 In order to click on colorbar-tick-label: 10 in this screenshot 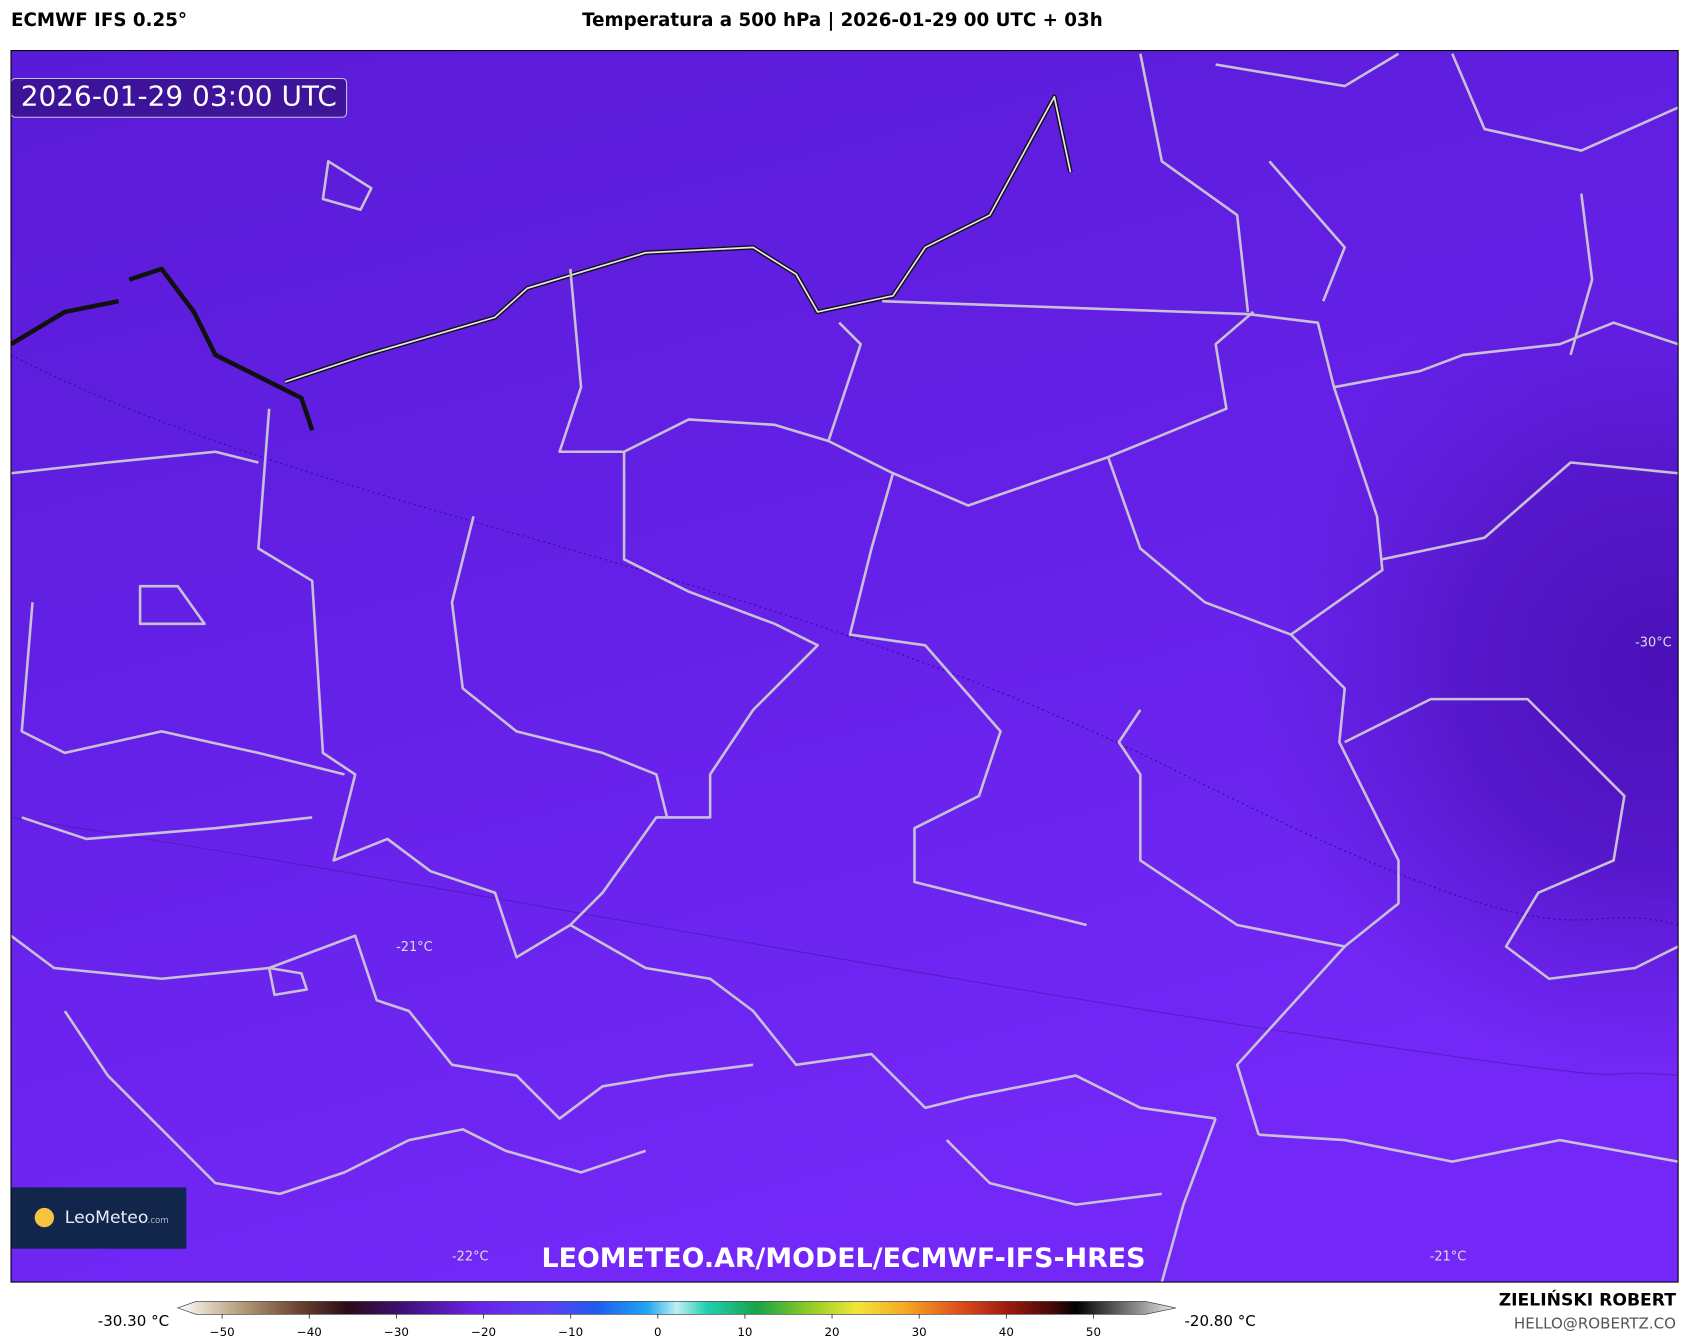, I will do `click(744, 1331)`.